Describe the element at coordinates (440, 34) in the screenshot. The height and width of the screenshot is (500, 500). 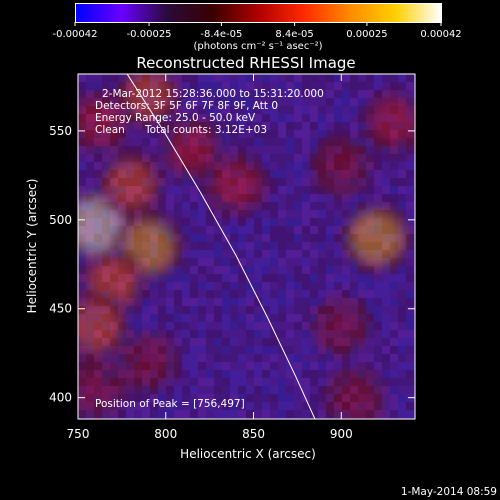
I see `colorbar-tick-label: 0.00042` at that location.